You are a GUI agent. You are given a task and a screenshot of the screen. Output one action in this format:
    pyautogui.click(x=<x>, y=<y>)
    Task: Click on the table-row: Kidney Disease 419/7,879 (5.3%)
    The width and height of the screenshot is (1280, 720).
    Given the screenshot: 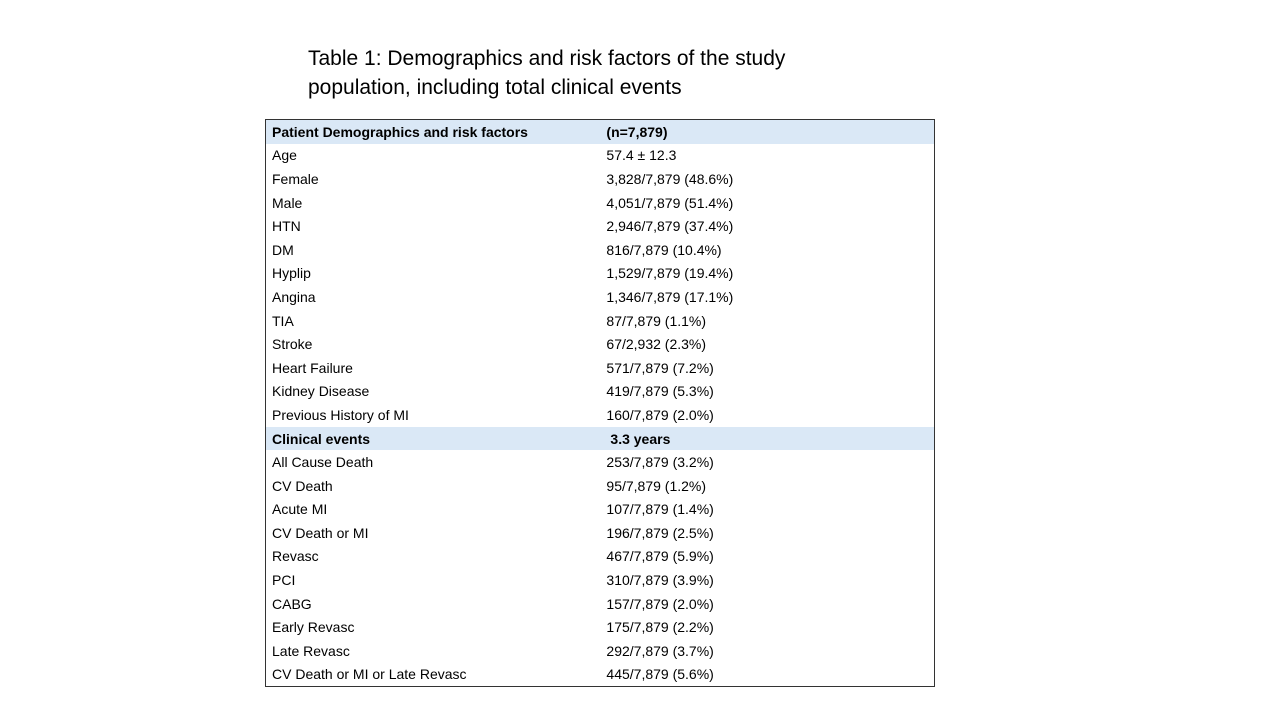 What is the action you would take?
    pyautogui.click(x=600, y=392)
    